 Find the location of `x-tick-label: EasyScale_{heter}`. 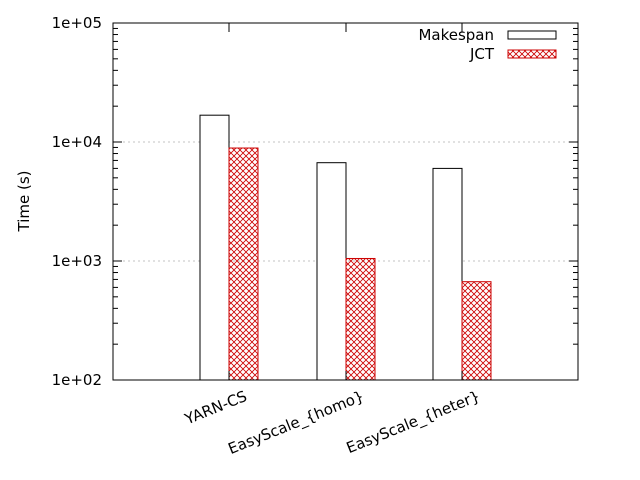

x-tick-label: EasyScale_{heter} is located at coordinates (413, 422).